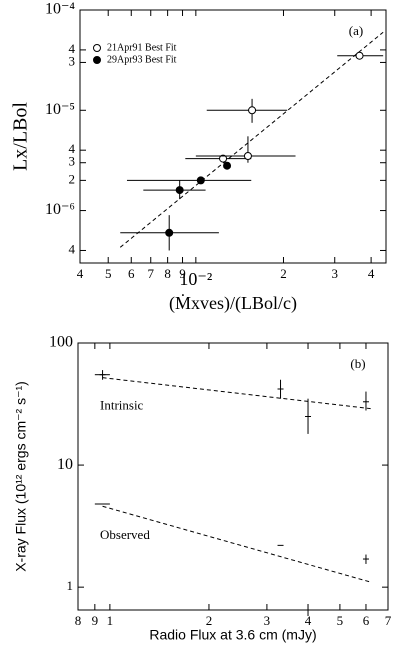  Describe the element at coordinates (21, 476) in the screenshot. I see `y-axis-label: X-ray Flux (10¹² ergs cm⁻² s⁻¹)` at that location.